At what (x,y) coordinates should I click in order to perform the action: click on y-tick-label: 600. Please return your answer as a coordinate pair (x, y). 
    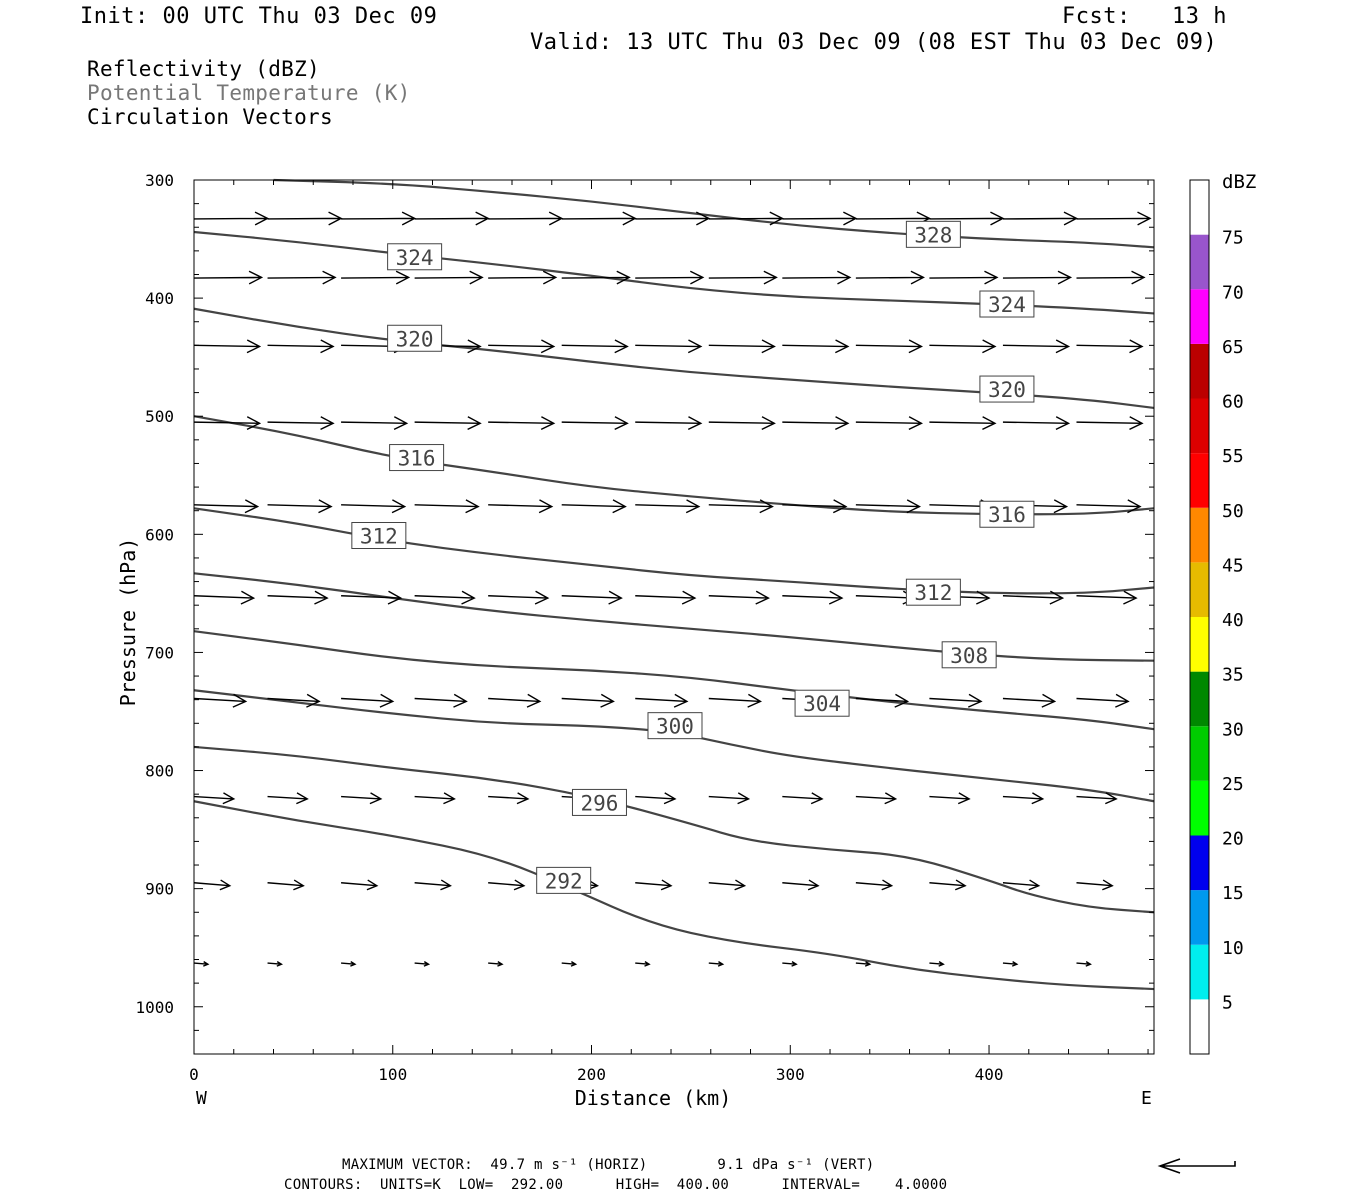
    Looking at the image, I should click on (159, 534).